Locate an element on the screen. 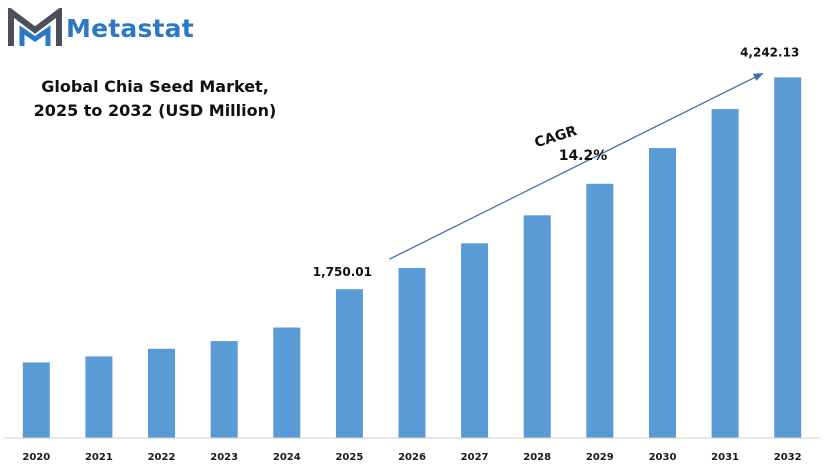 The height and width of the screenshot is (467, 824). x-tick-label-2026: 2026 is located at coordinates (412, 457).